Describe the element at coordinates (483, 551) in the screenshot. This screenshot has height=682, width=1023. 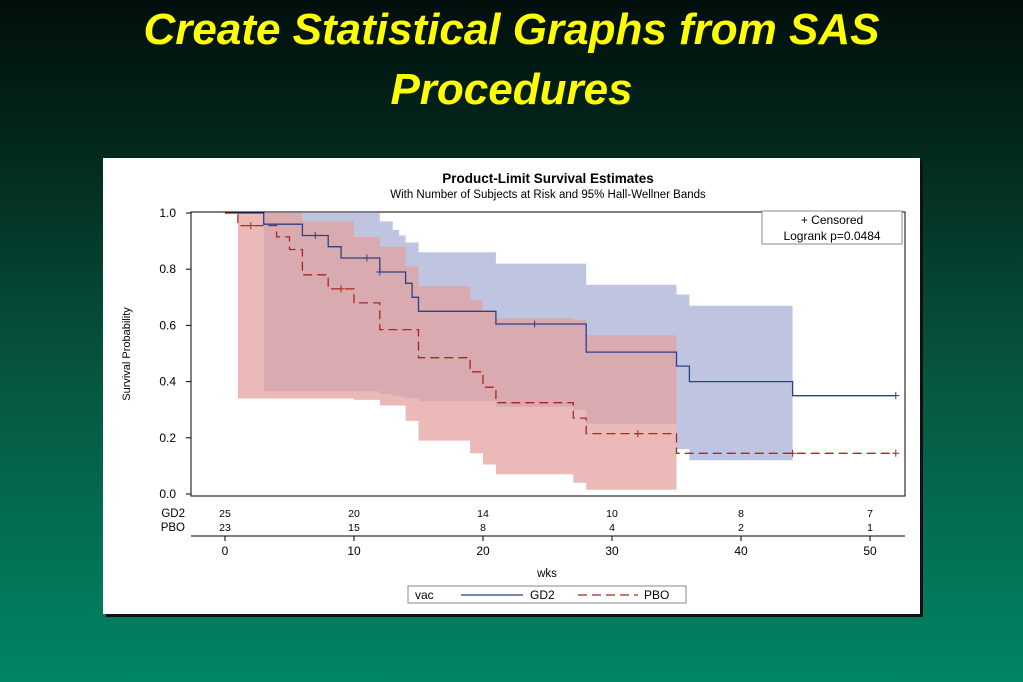
I see `x-tick-label-2: 20` at that location.